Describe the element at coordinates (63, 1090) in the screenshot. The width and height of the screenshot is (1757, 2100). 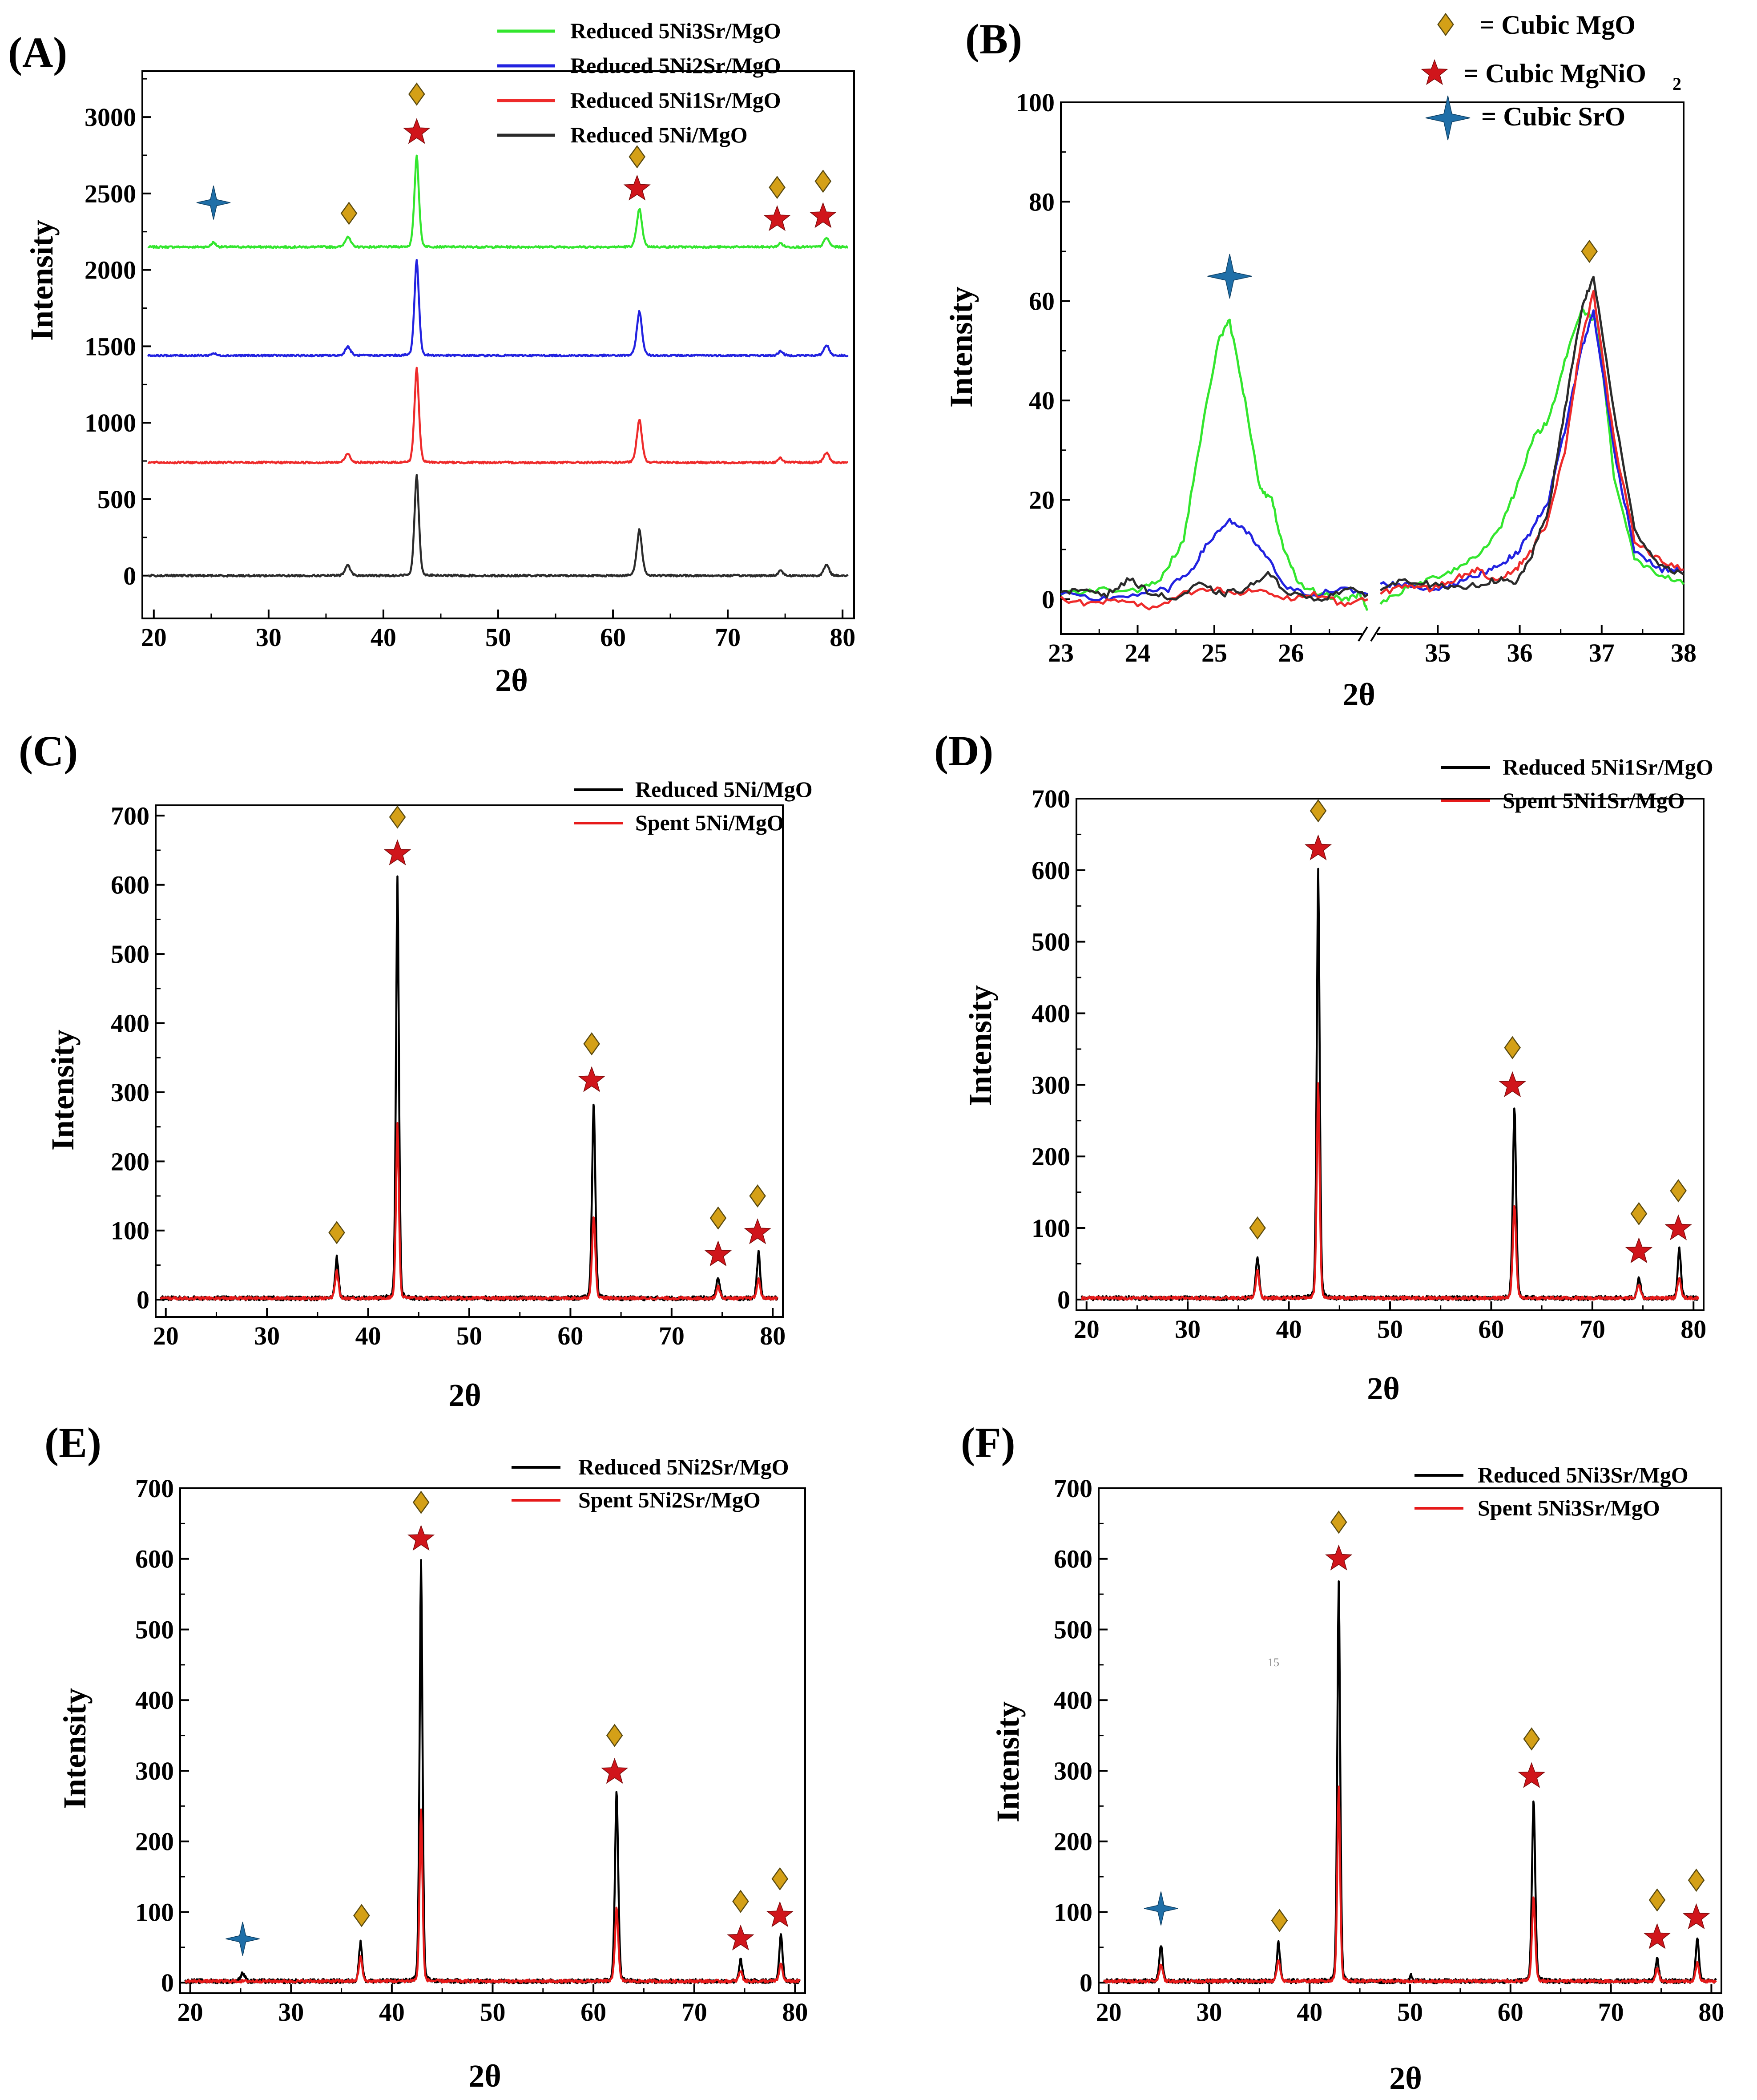
I see `panel-c-ylabel: Intensity` at that location.